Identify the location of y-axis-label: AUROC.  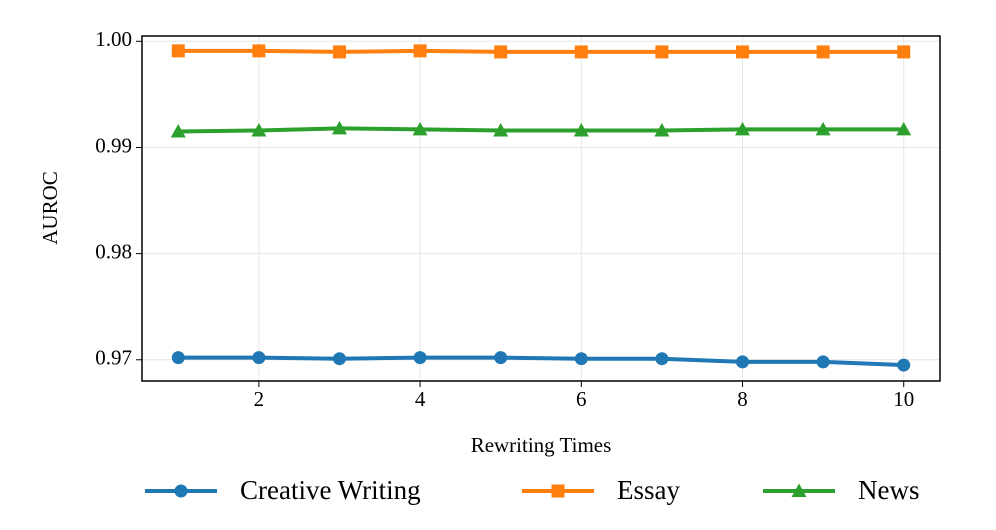
(50, 208).